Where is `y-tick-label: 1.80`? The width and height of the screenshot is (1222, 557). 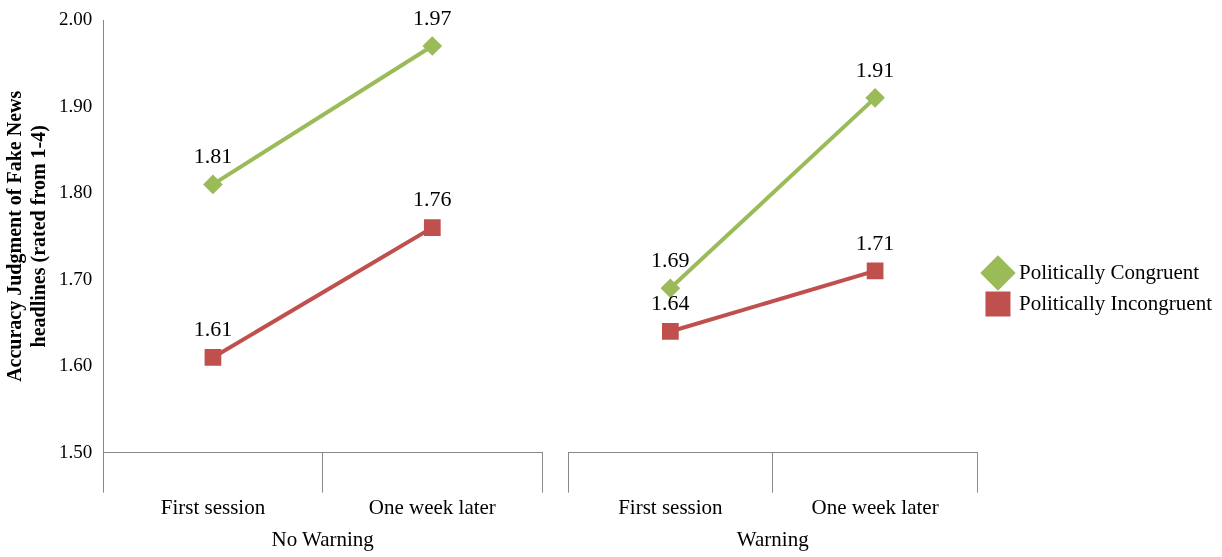
y-tick-label: 1.80 is located at coordinates (76, 192).